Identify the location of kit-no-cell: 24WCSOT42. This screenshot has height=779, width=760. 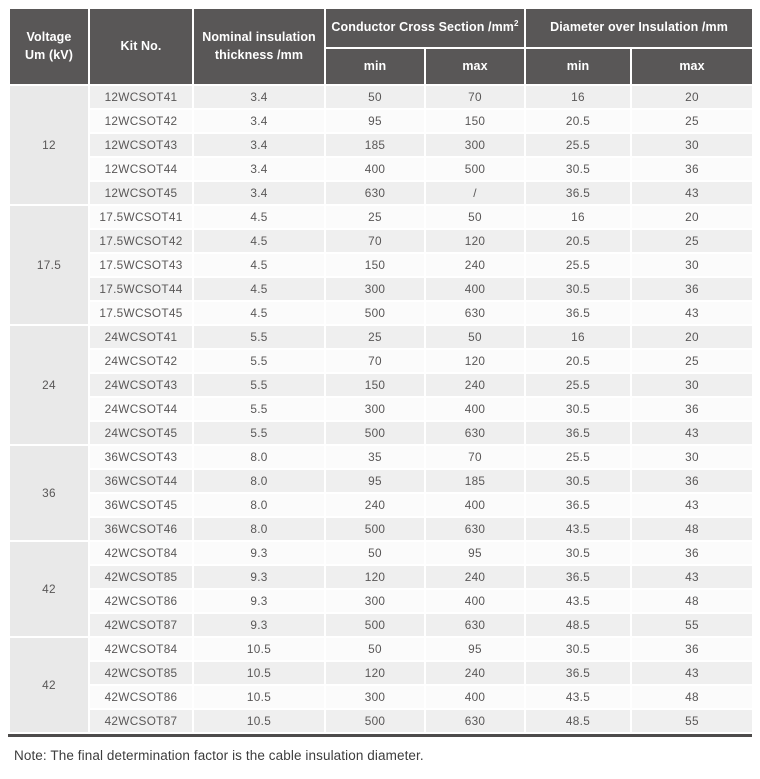
(141, 361).